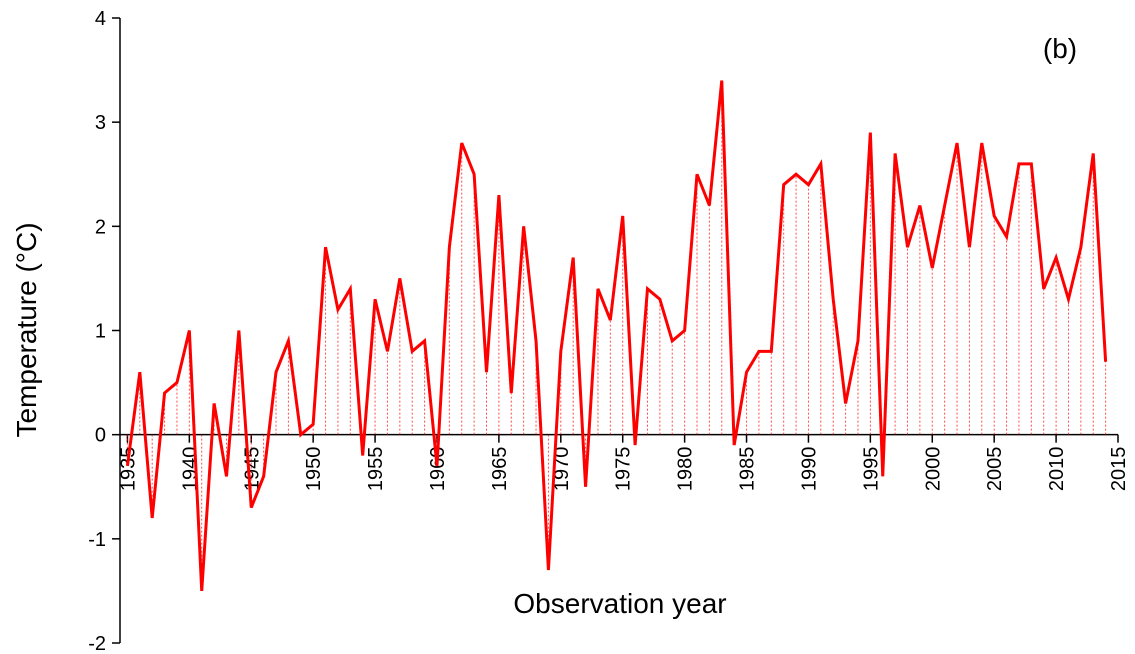  What do you see at coordinates (1057, 469) in the screenshot?
I see `x-tick-label: 2010` at bounding box center [1057, 469].